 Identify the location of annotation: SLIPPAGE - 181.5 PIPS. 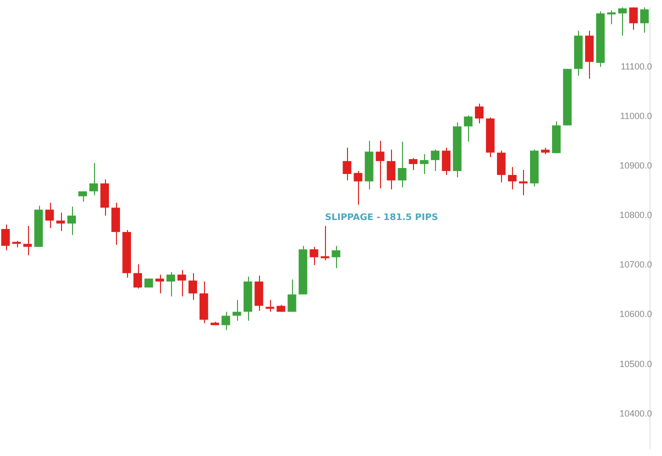
(381, 218).